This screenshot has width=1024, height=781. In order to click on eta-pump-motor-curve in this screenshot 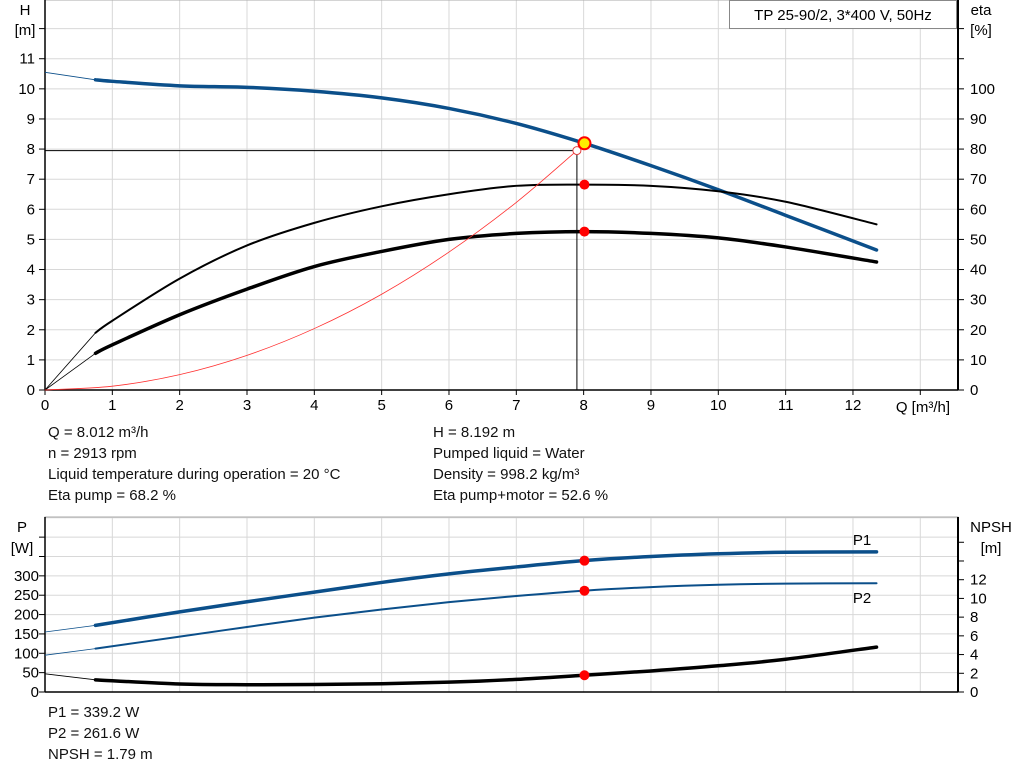, I will do `click(486, 292)`.